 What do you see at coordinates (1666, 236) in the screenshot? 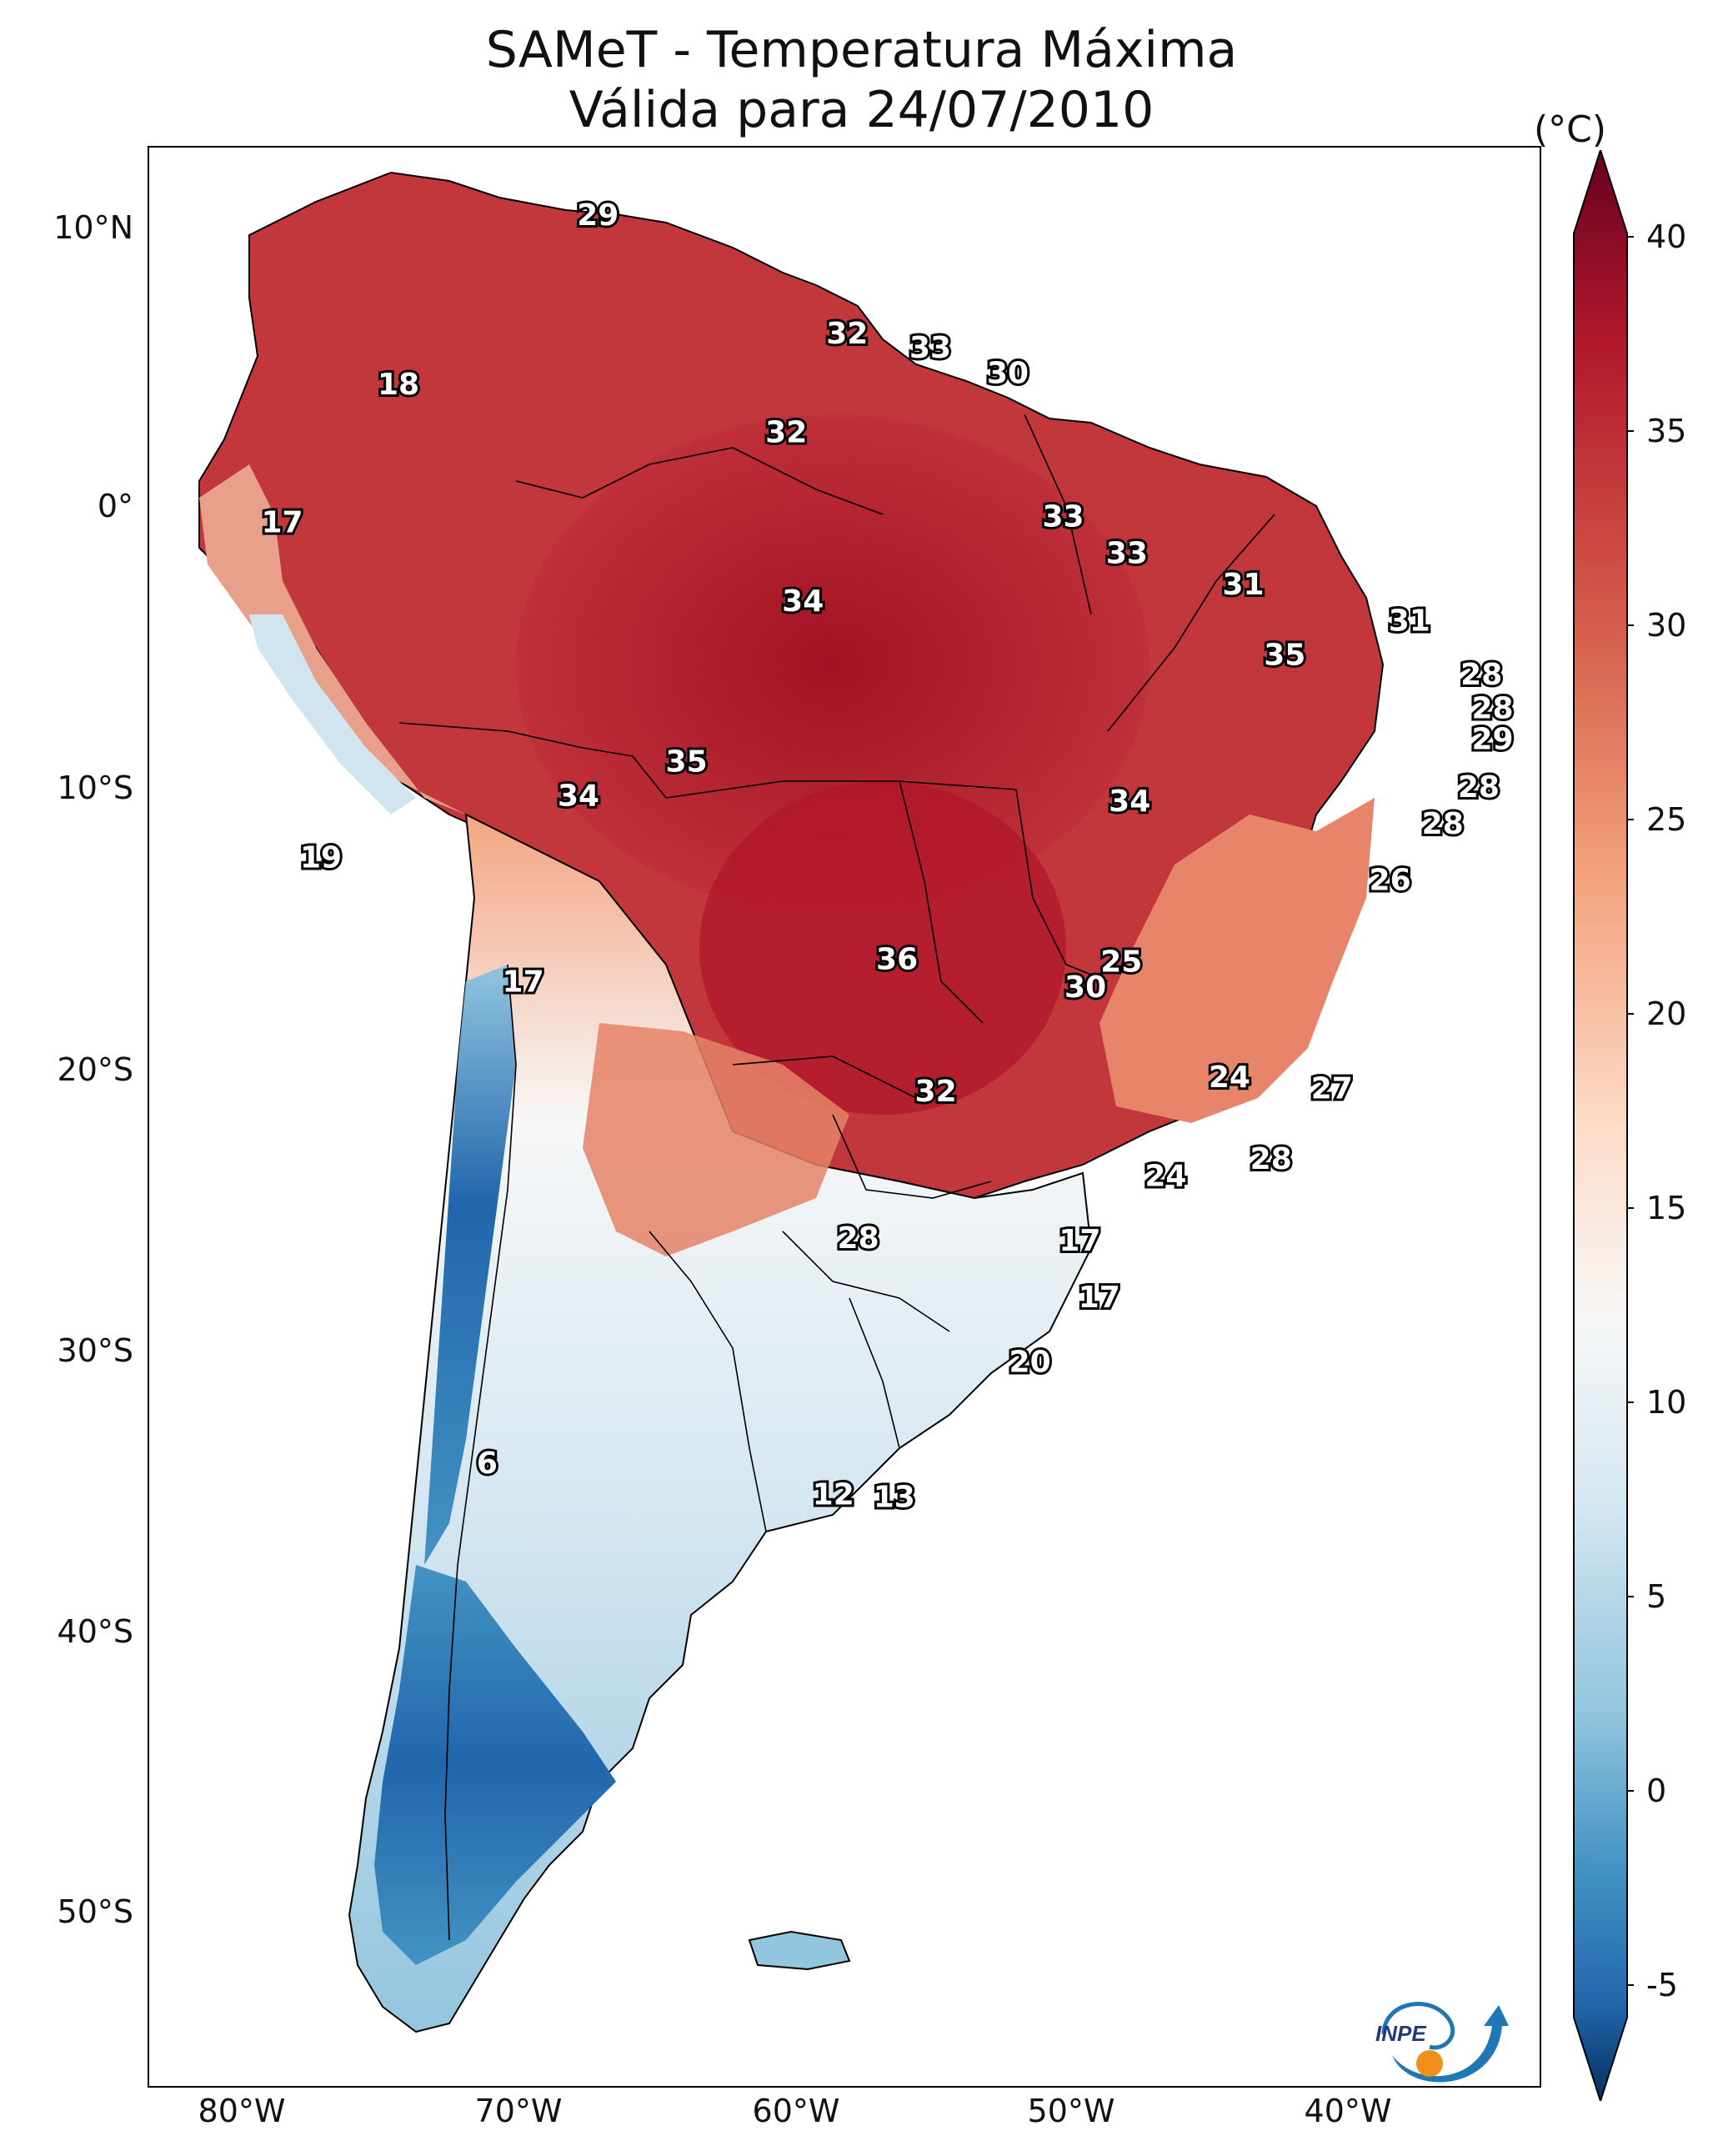
I see `colorbar-tick-40: 40` at bounding box center [1666, 236].